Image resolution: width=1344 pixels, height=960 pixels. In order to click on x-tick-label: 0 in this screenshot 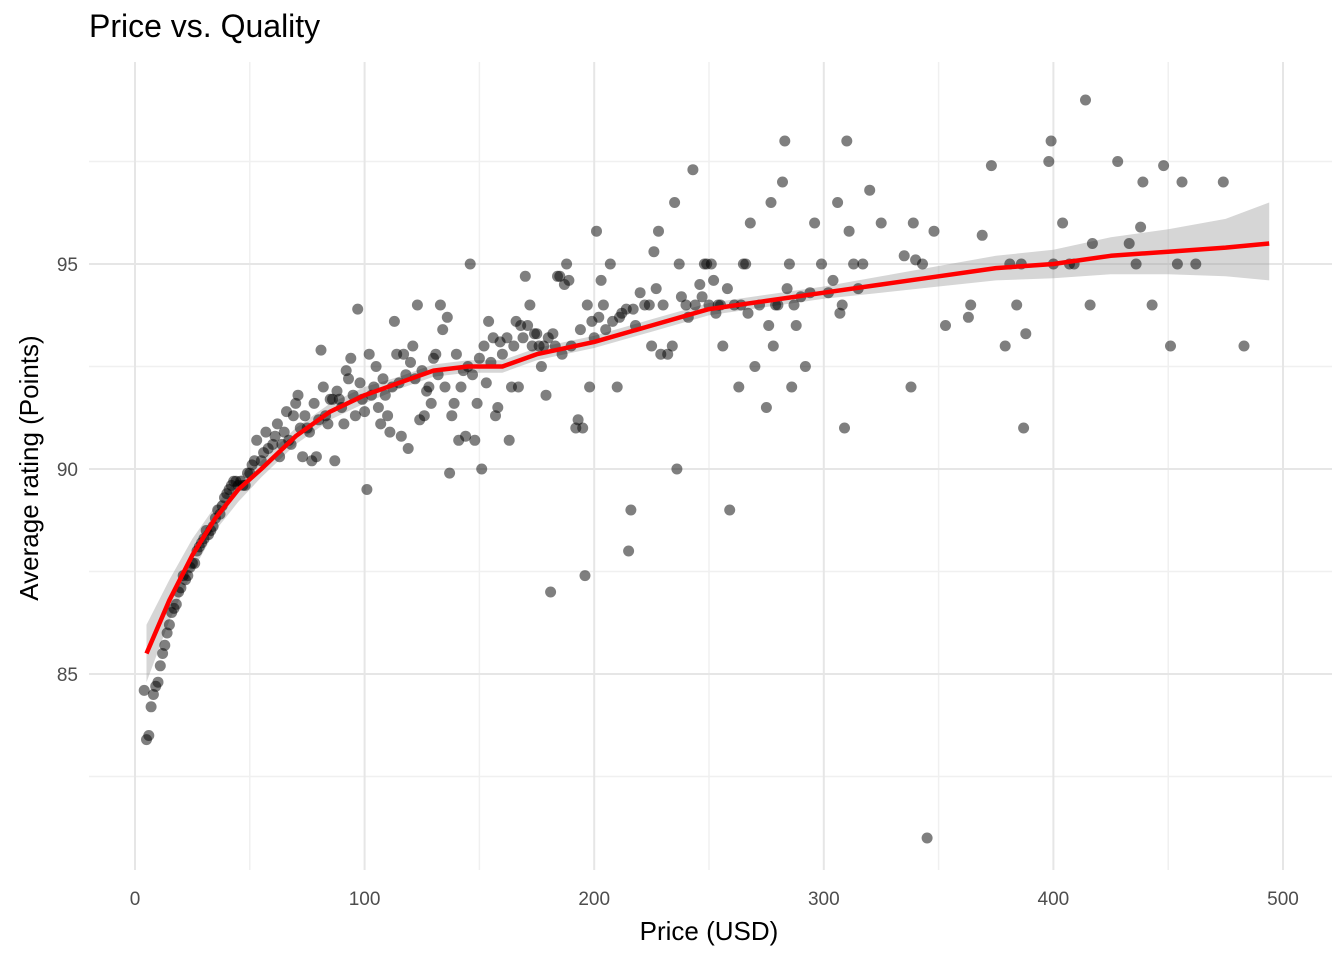, I will do `click(135, 899)`.